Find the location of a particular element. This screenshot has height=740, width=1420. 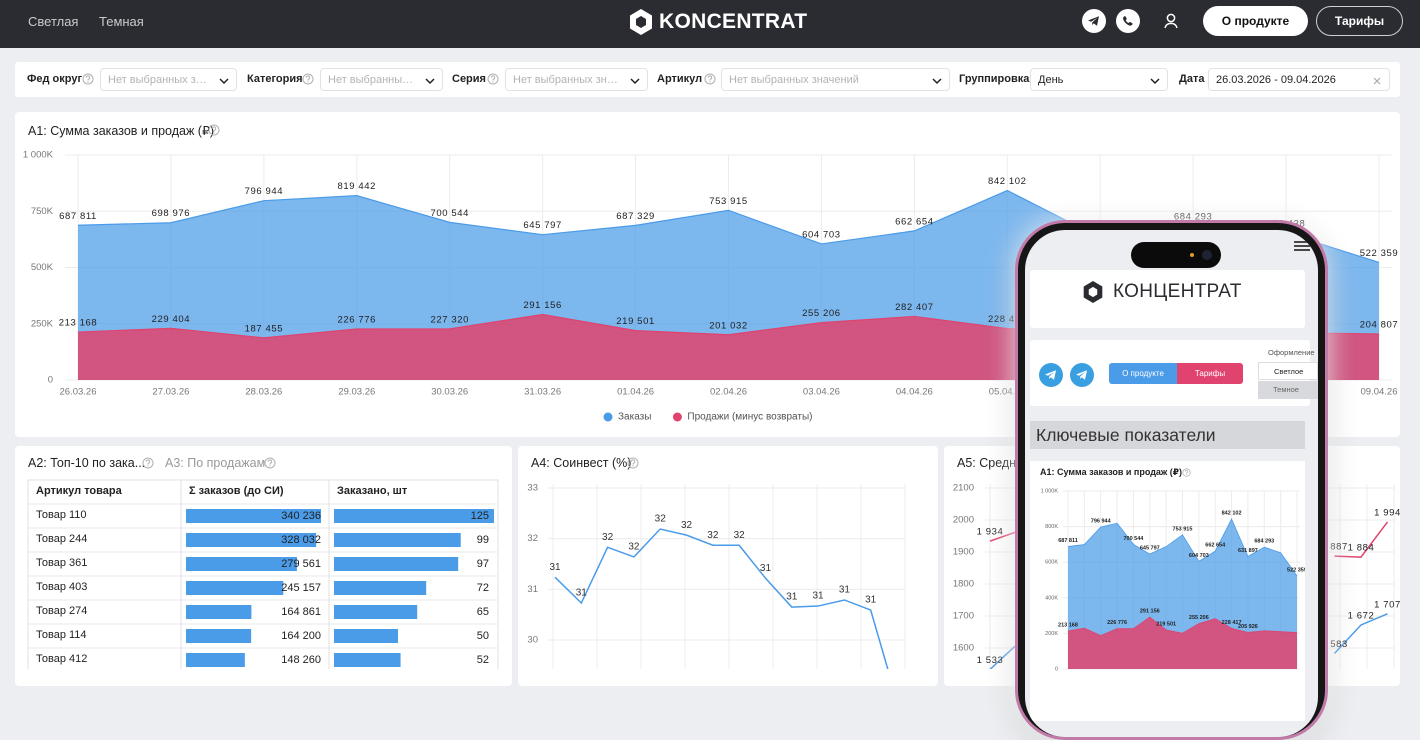

value-label: 796 944 is located at coordinates (1101, 522).